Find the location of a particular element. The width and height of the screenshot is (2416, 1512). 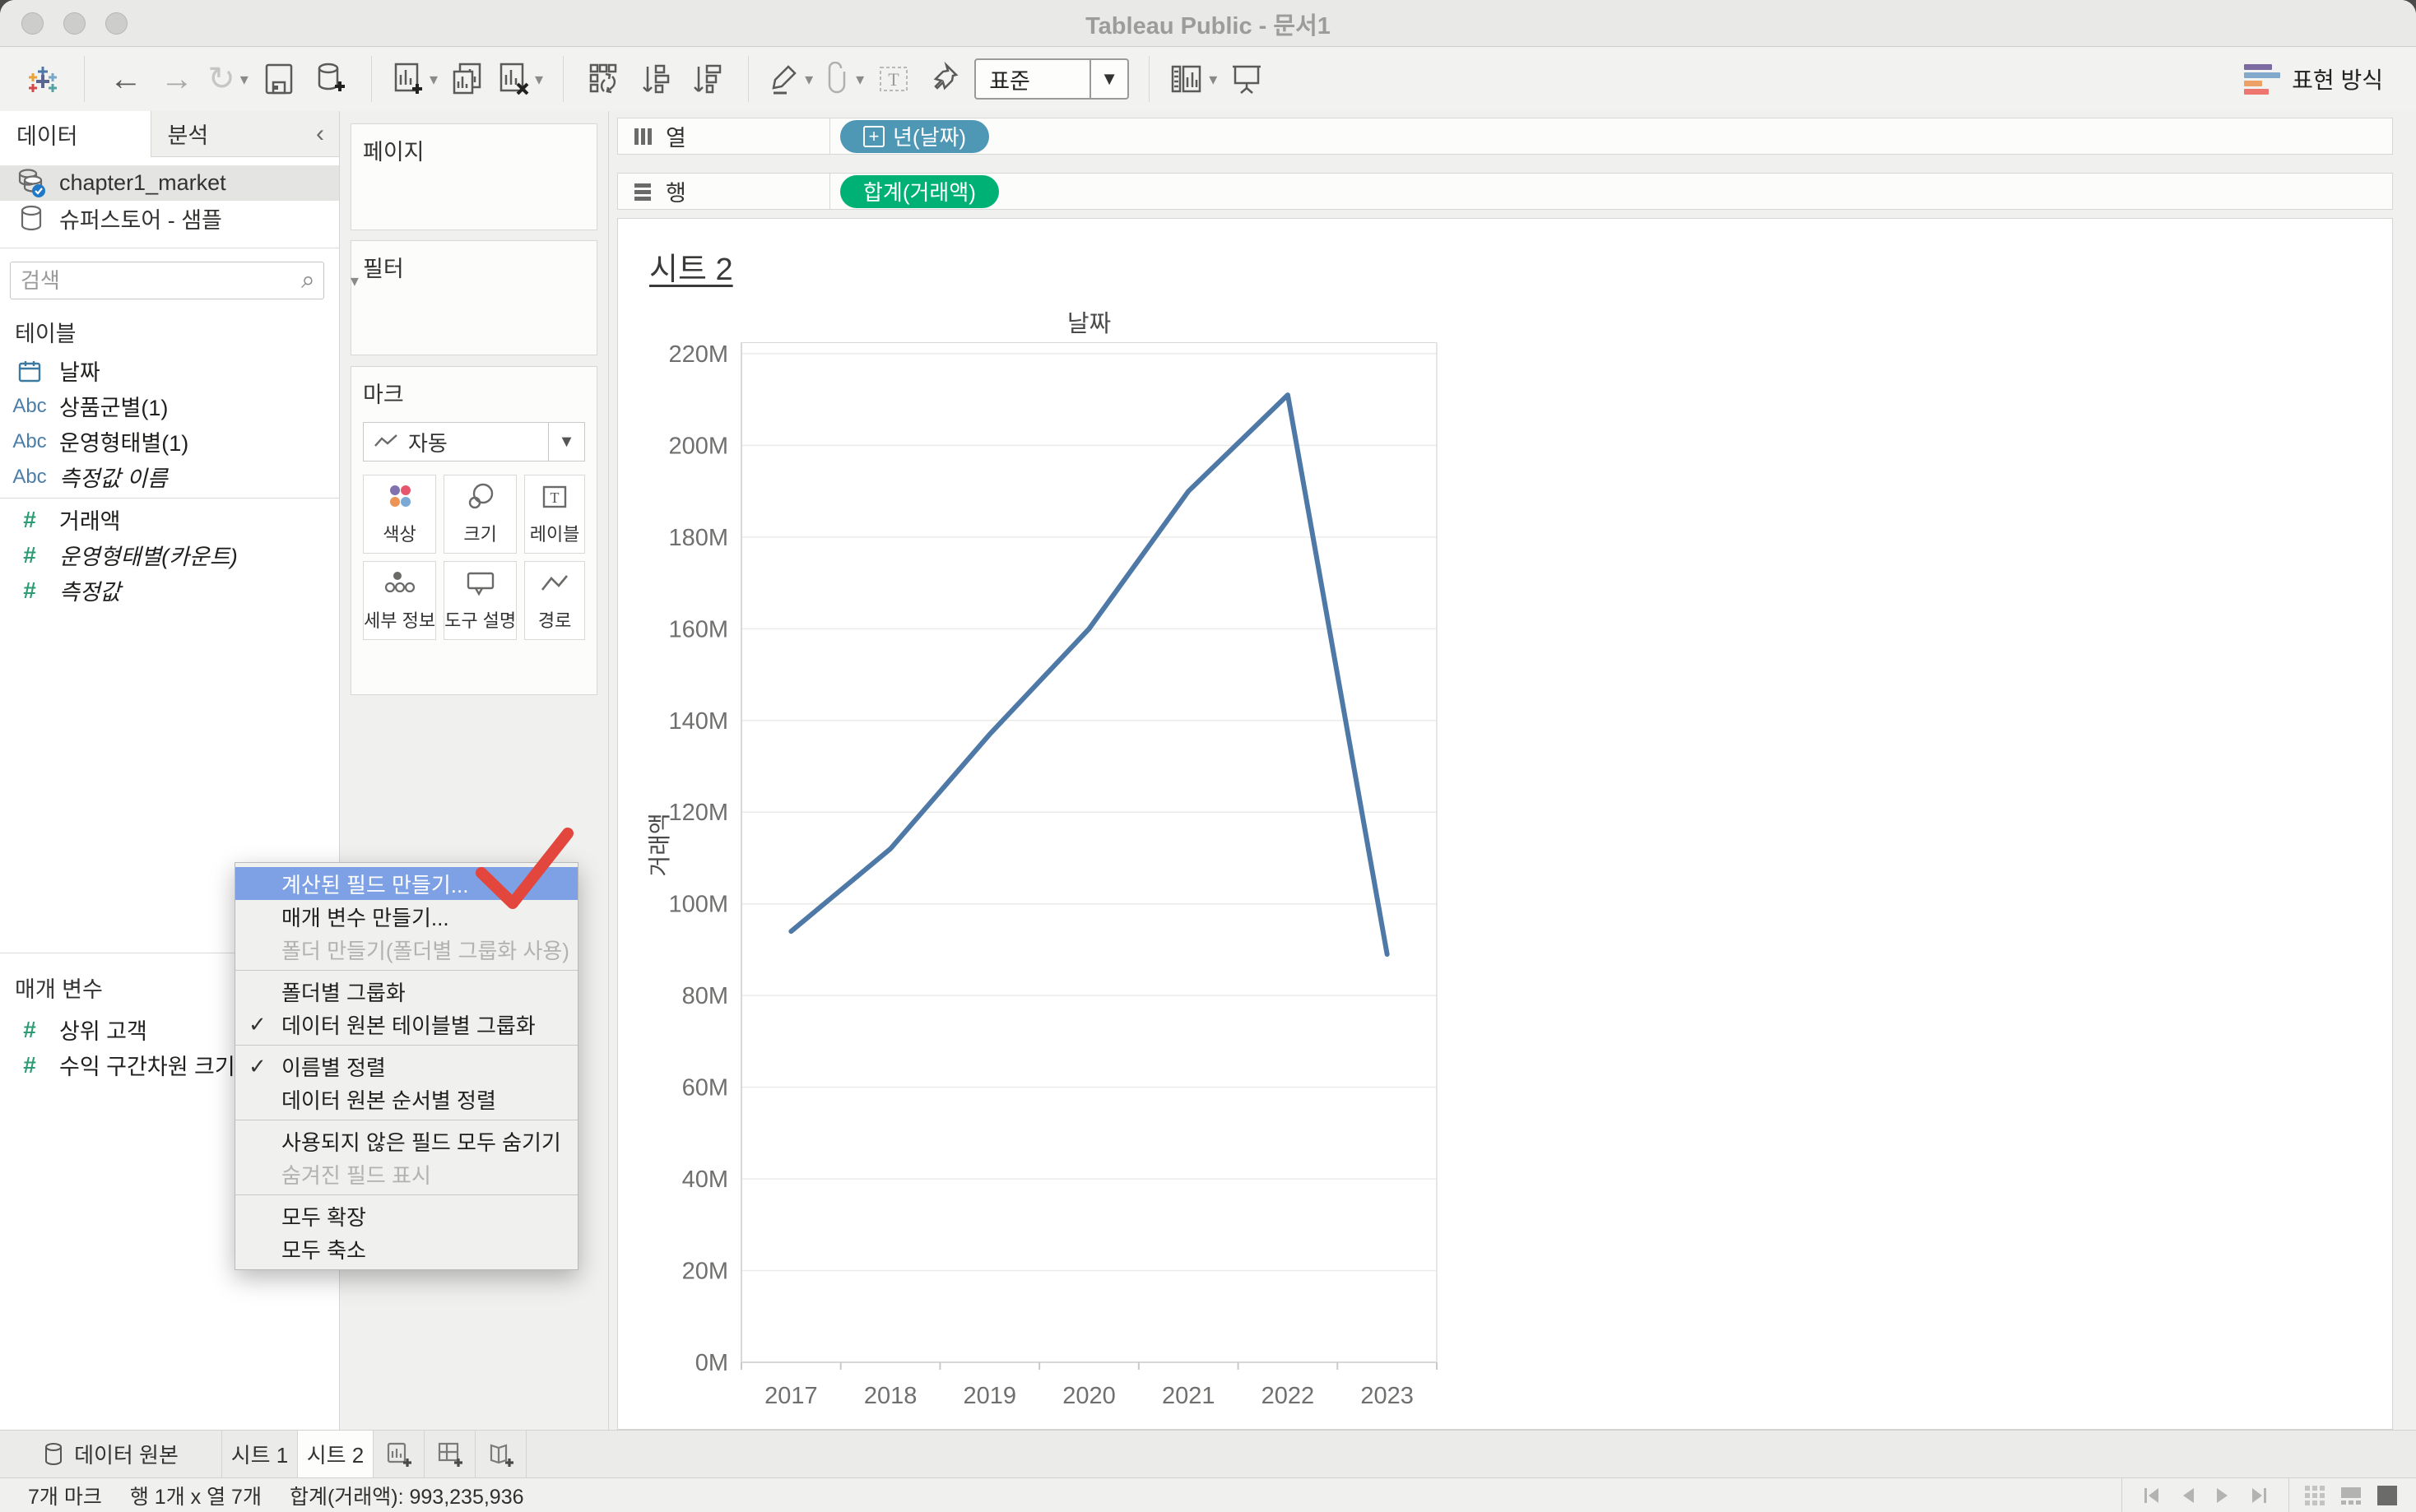

minimize-window-button is located at coordinates (75, 23).